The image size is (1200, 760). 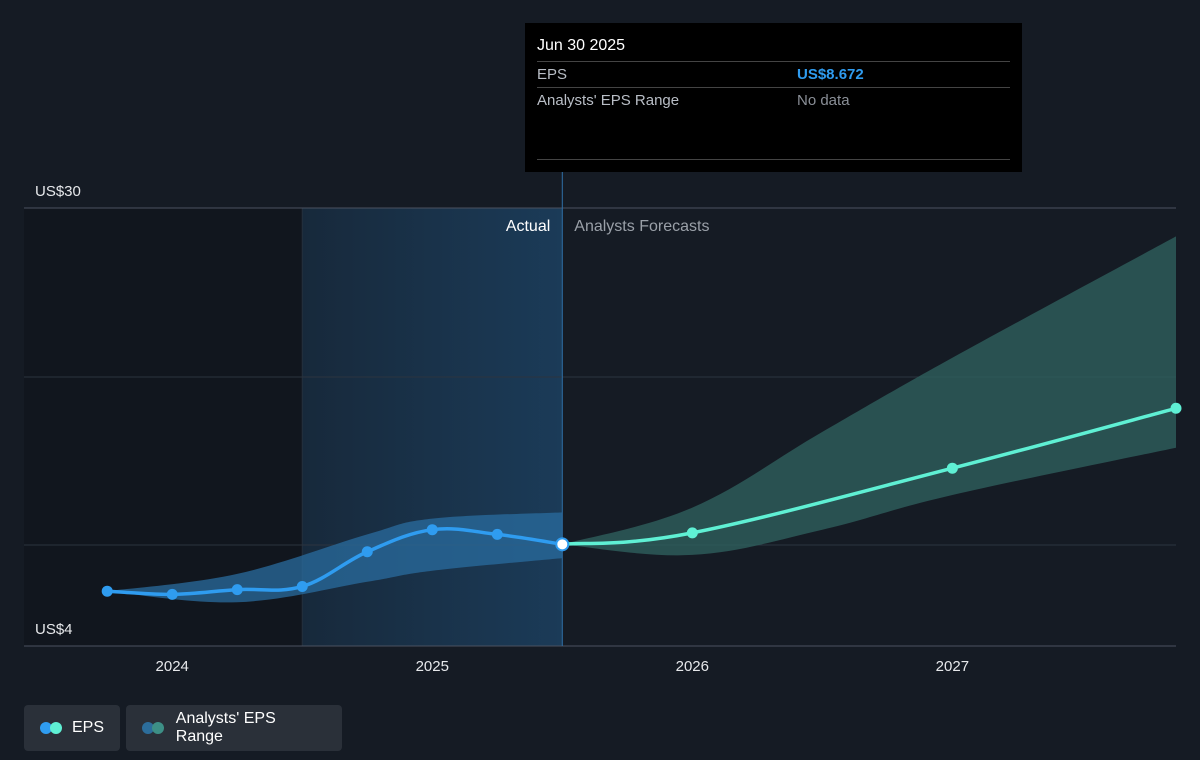 What do you see at coordinates (528, 226) in the screenshot?
I see `region-label-actual: Actual` at bounding box center [528, 226].